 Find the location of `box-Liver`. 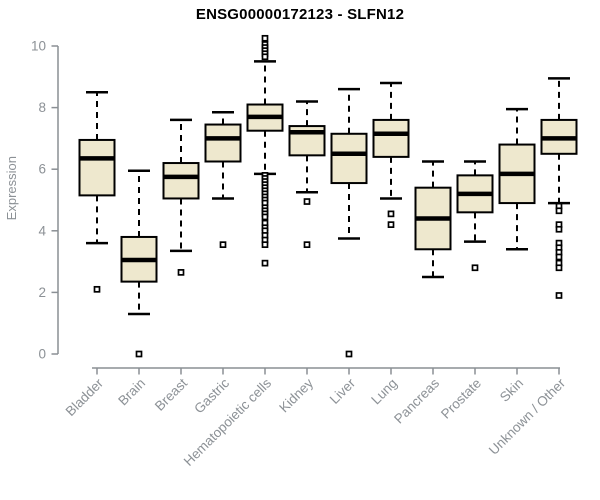

box-Liver is located at coordinates (349, 158).